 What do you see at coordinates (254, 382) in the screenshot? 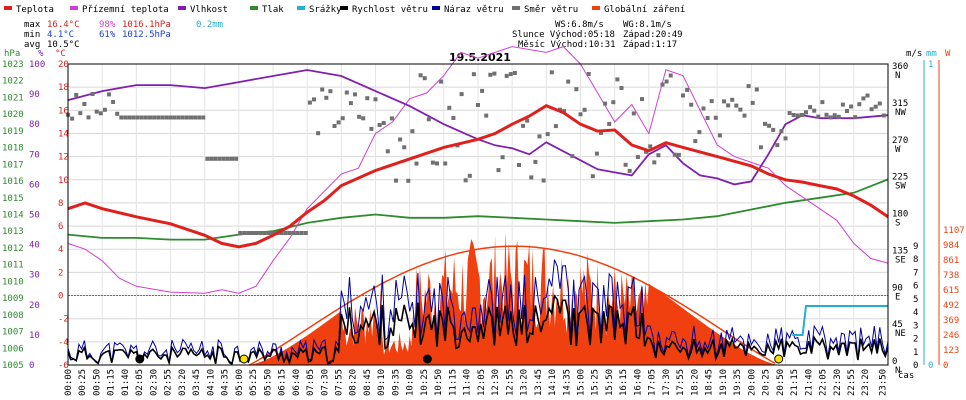
I see `x-tick: 05:25` at bounding box center [254, 382].